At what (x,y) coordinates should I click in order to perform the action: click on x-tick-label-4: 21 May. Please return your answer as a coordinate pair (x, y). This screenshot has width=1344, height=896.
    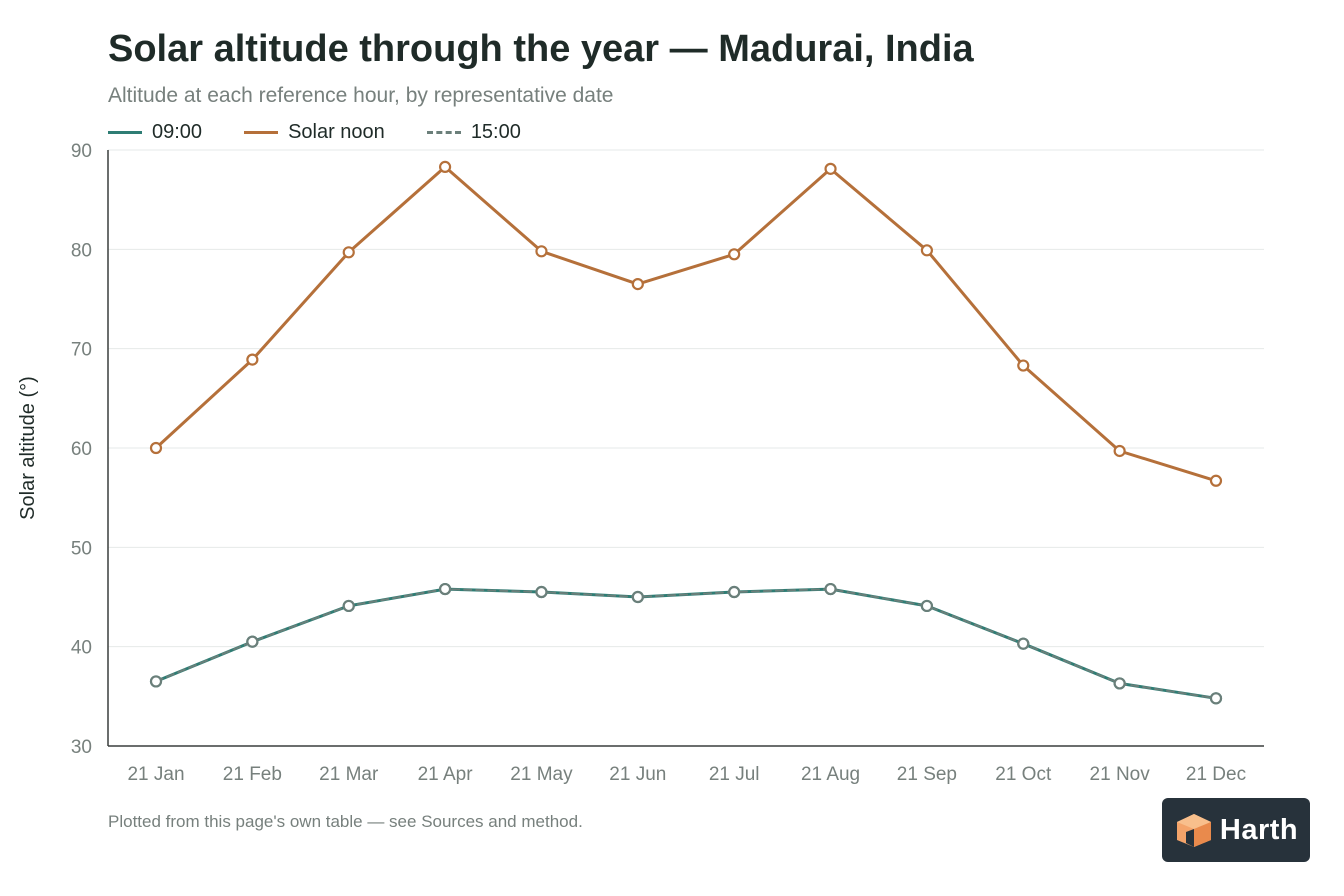
    Looking at the image, I should click on (541, 774).